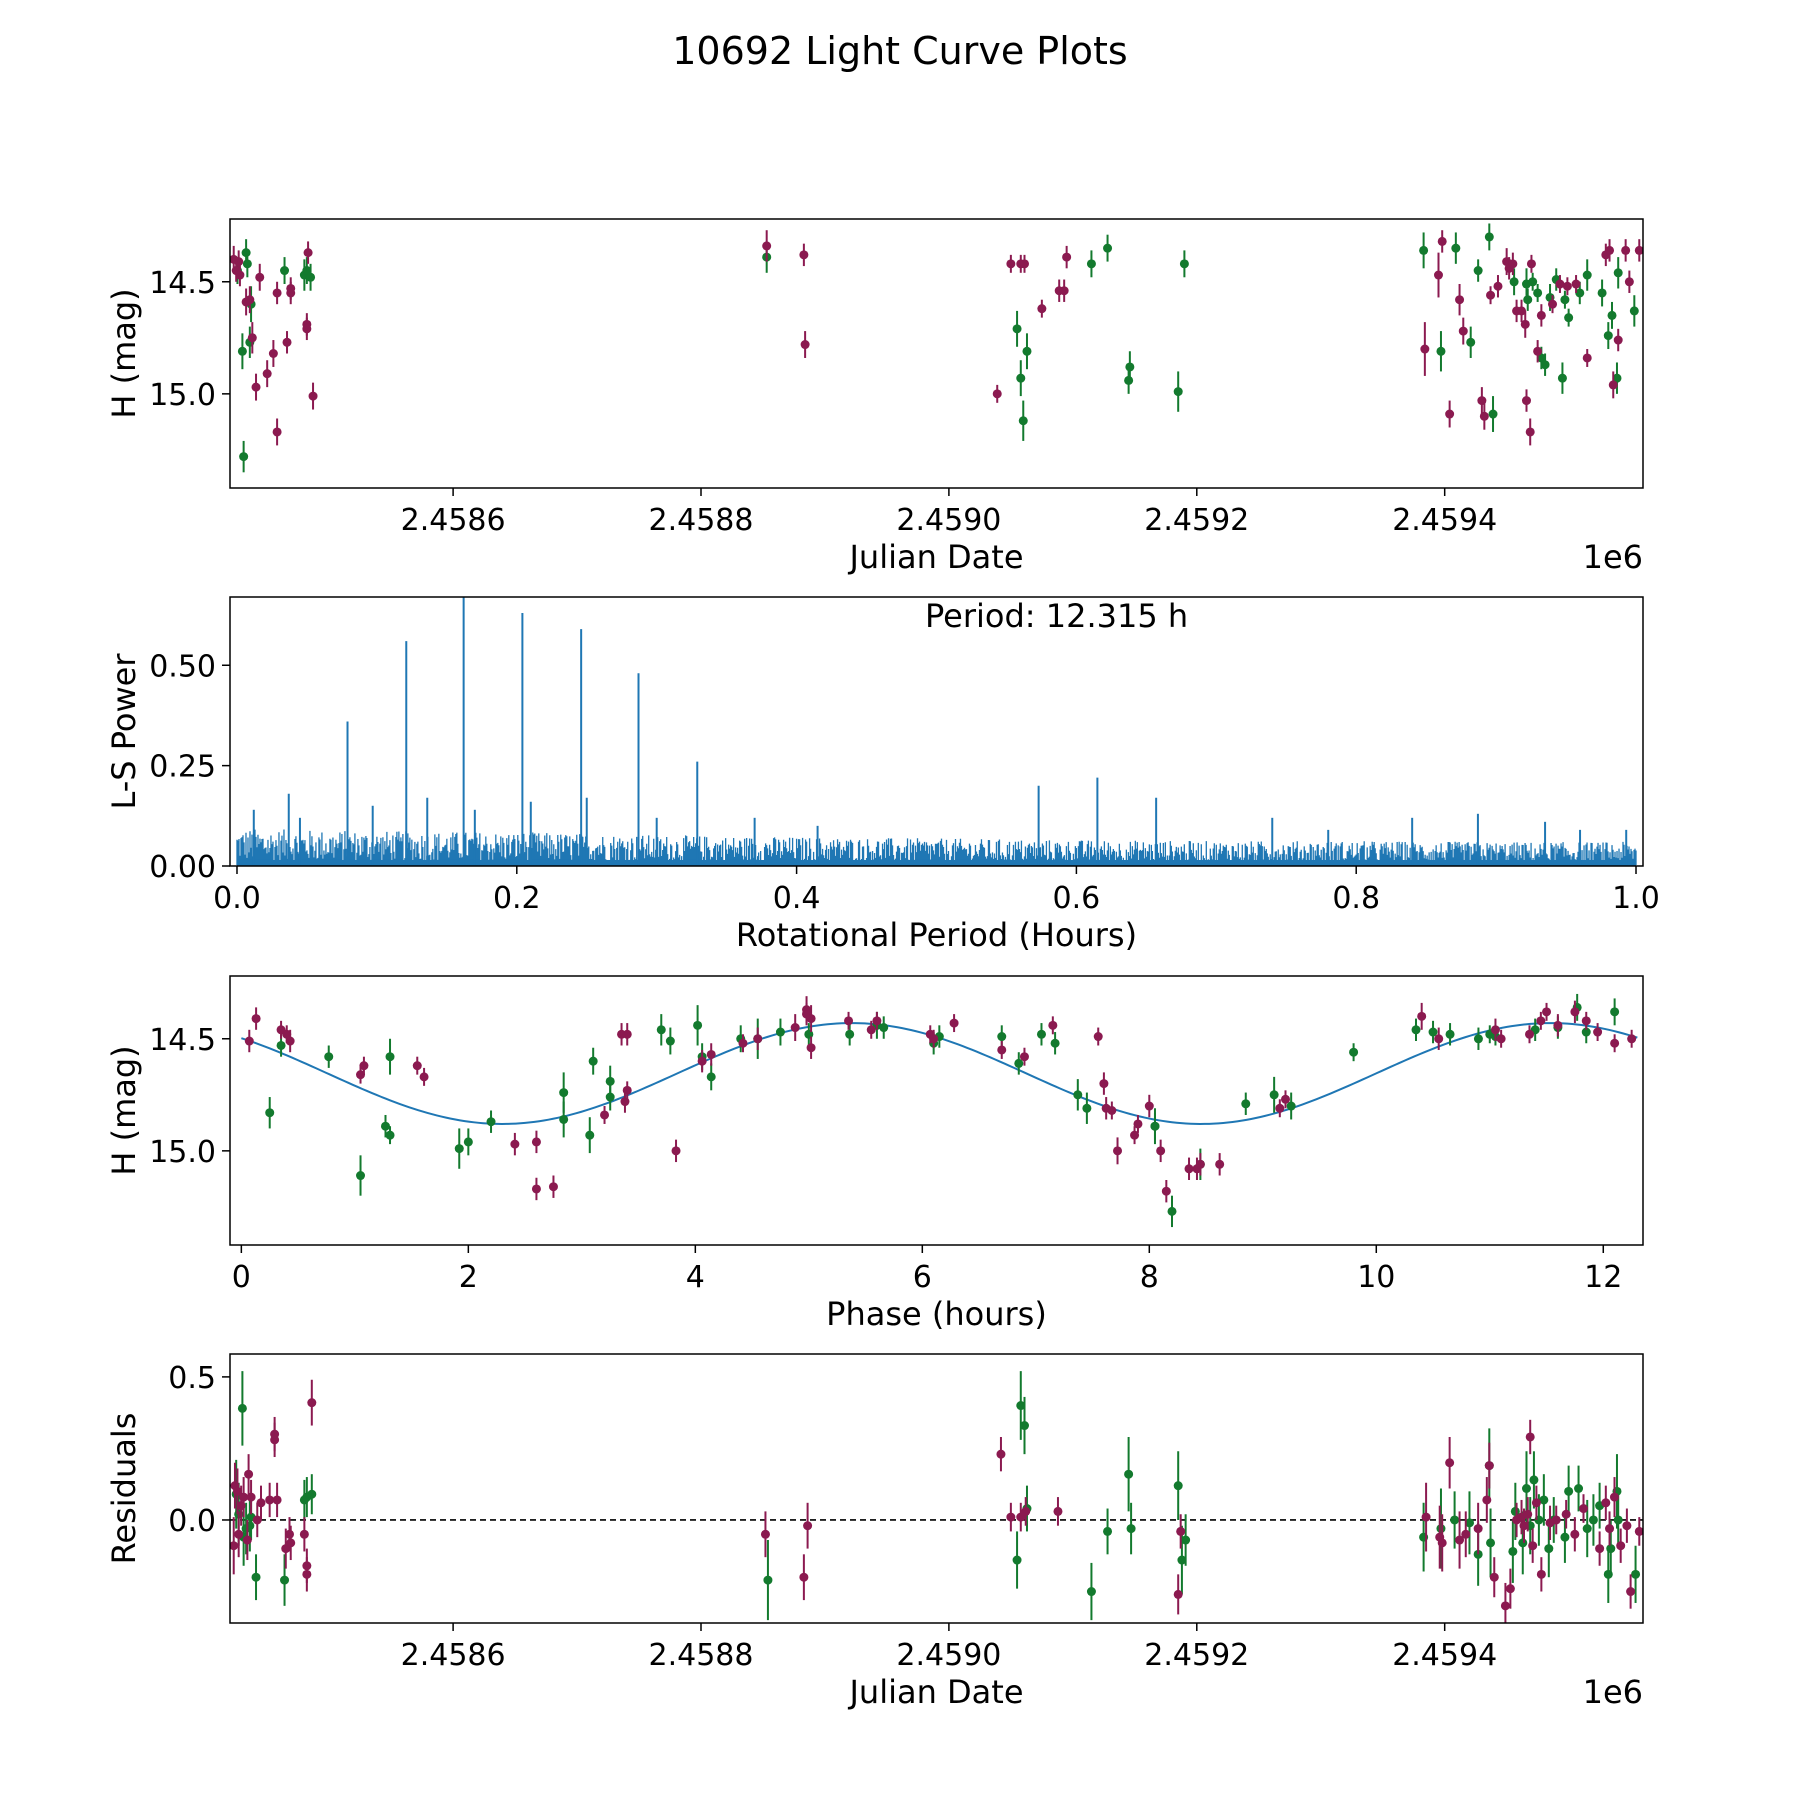 This screenshot has width=1800, height=1800. Describe the element at coordinates (124, 1489) in the screenshot. I see `y-axis-label: Residuals` at that location.